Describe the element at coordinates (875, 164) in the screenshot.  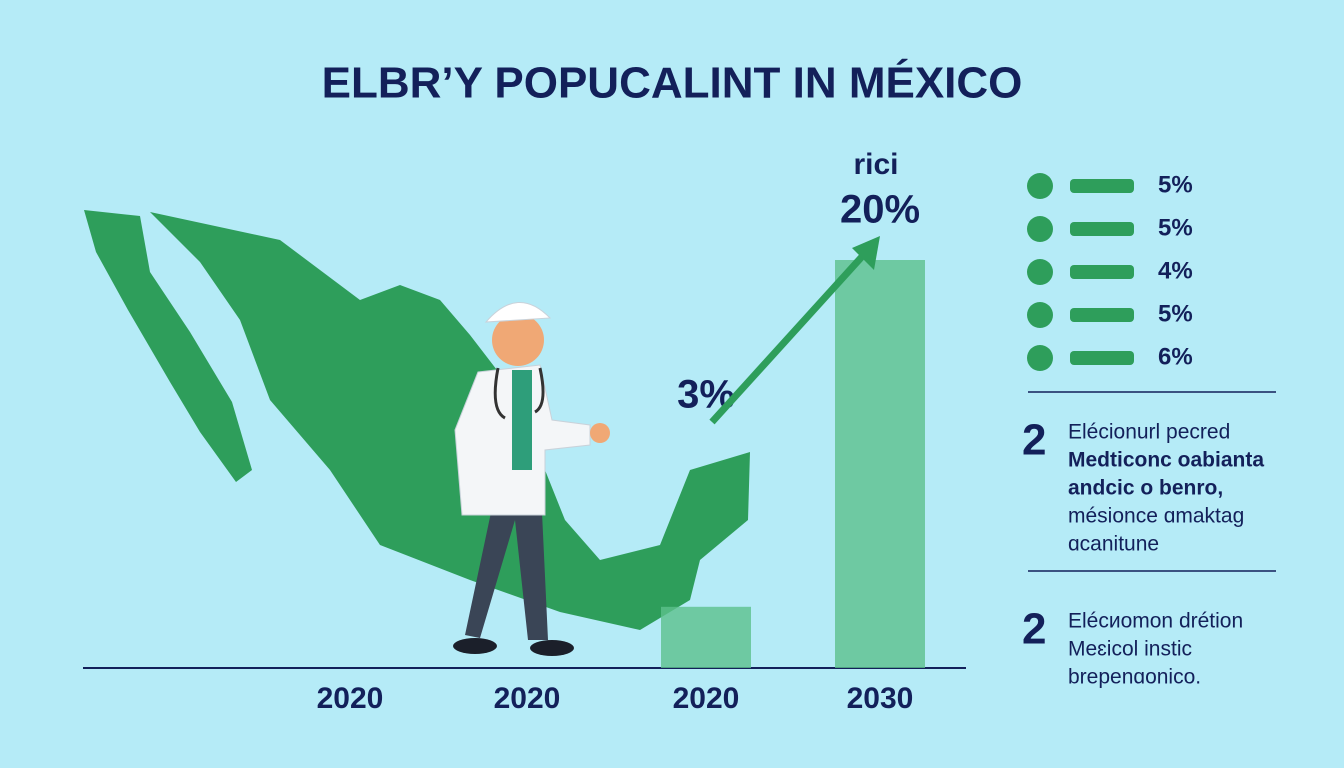
I see `annotation: rici` at that location.